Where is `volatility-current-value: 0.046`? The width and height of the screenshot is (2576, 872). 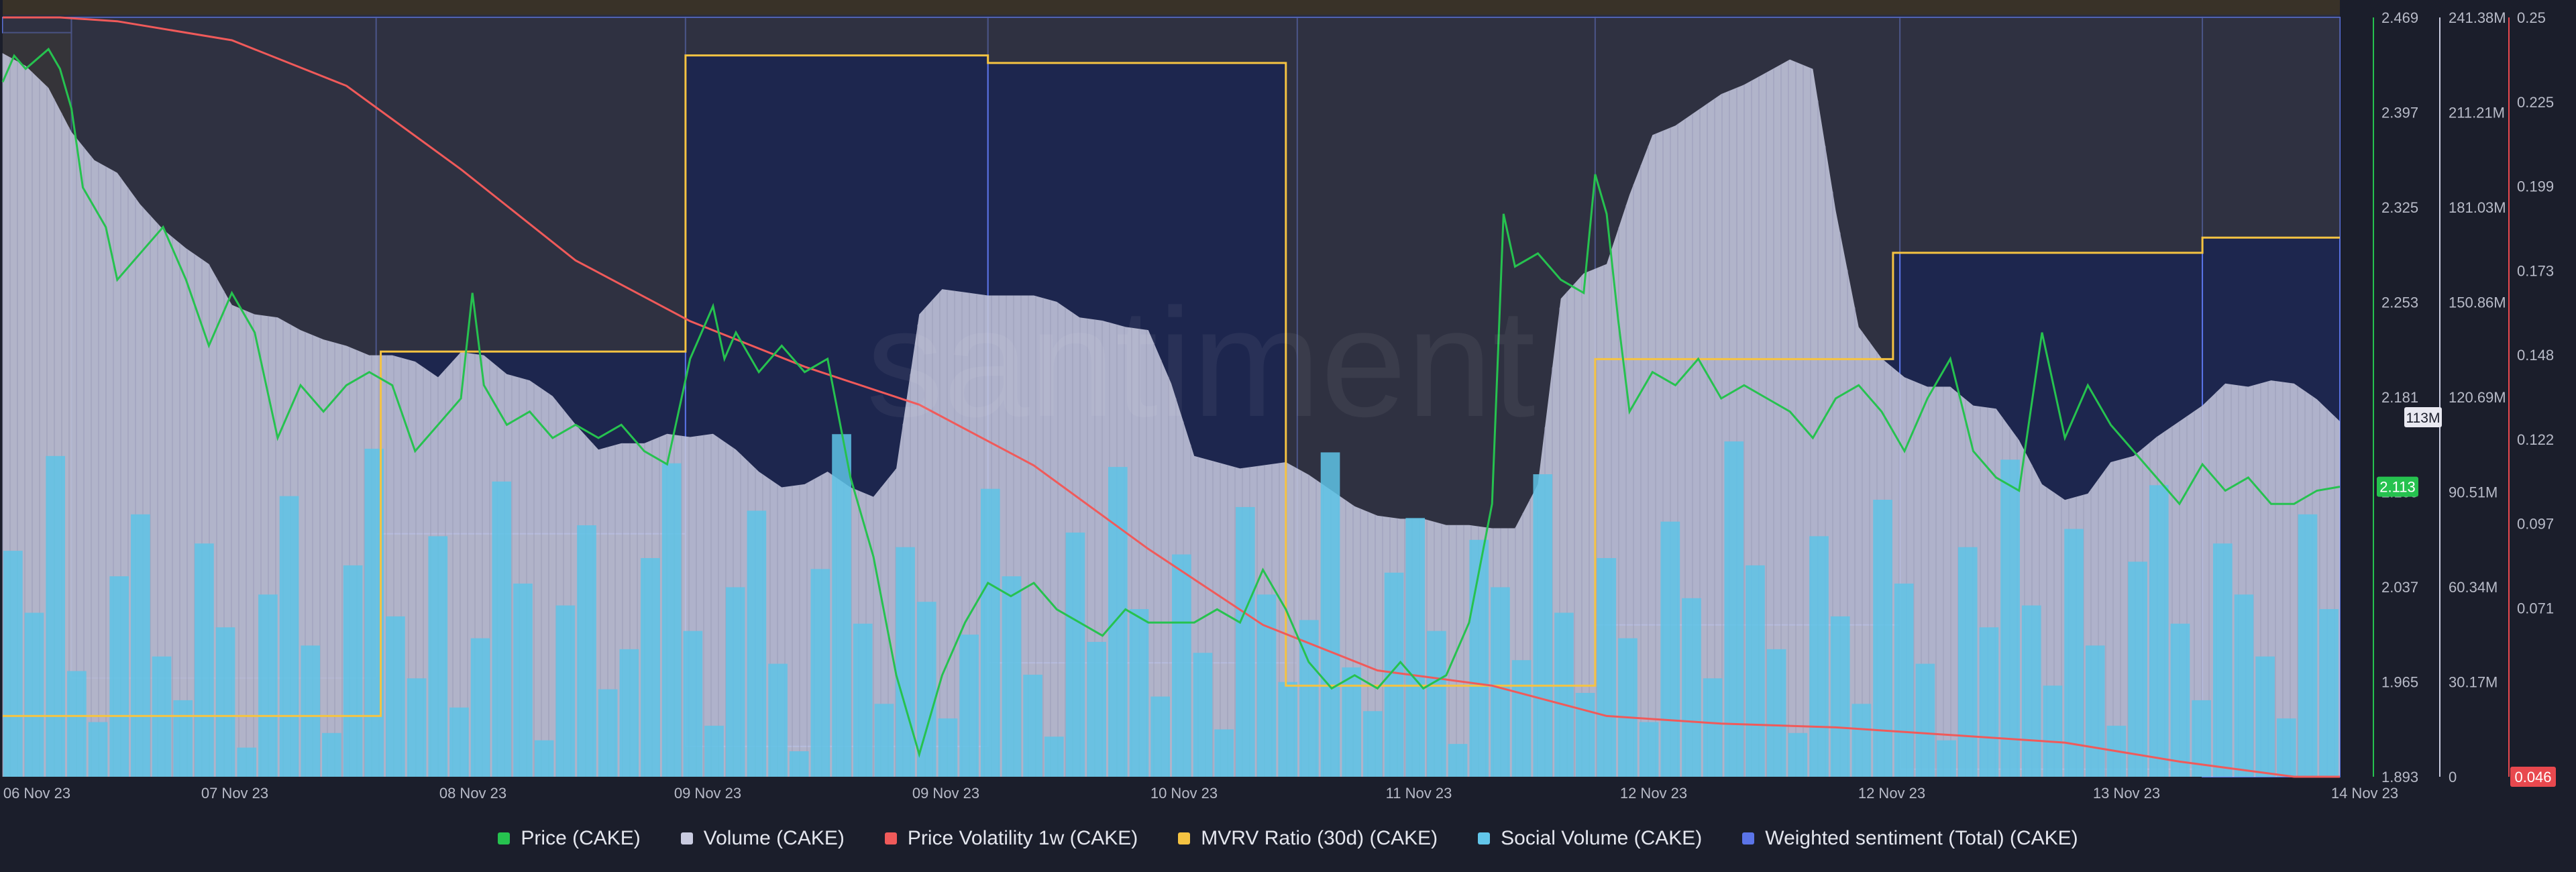 volatility-current-value: 0.046 is located at coordinates (2532, 777).